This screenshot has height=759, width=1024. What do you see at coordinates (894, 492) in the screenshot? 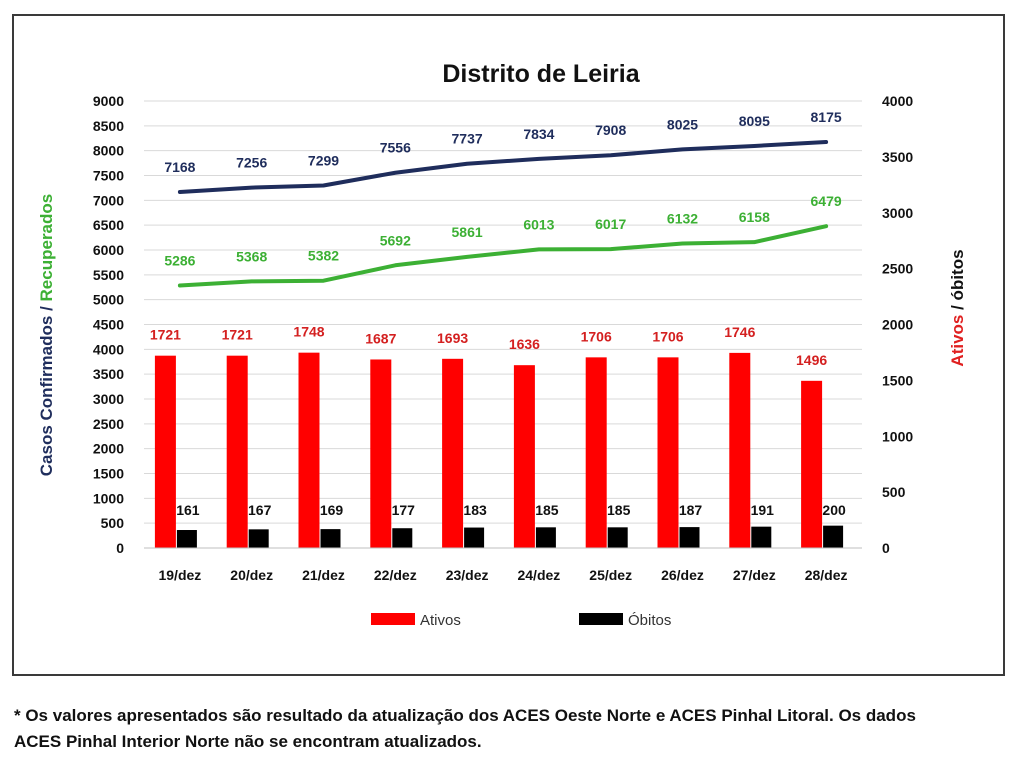
I see `right-tick-label: 500` at bounding box center [894, 492].